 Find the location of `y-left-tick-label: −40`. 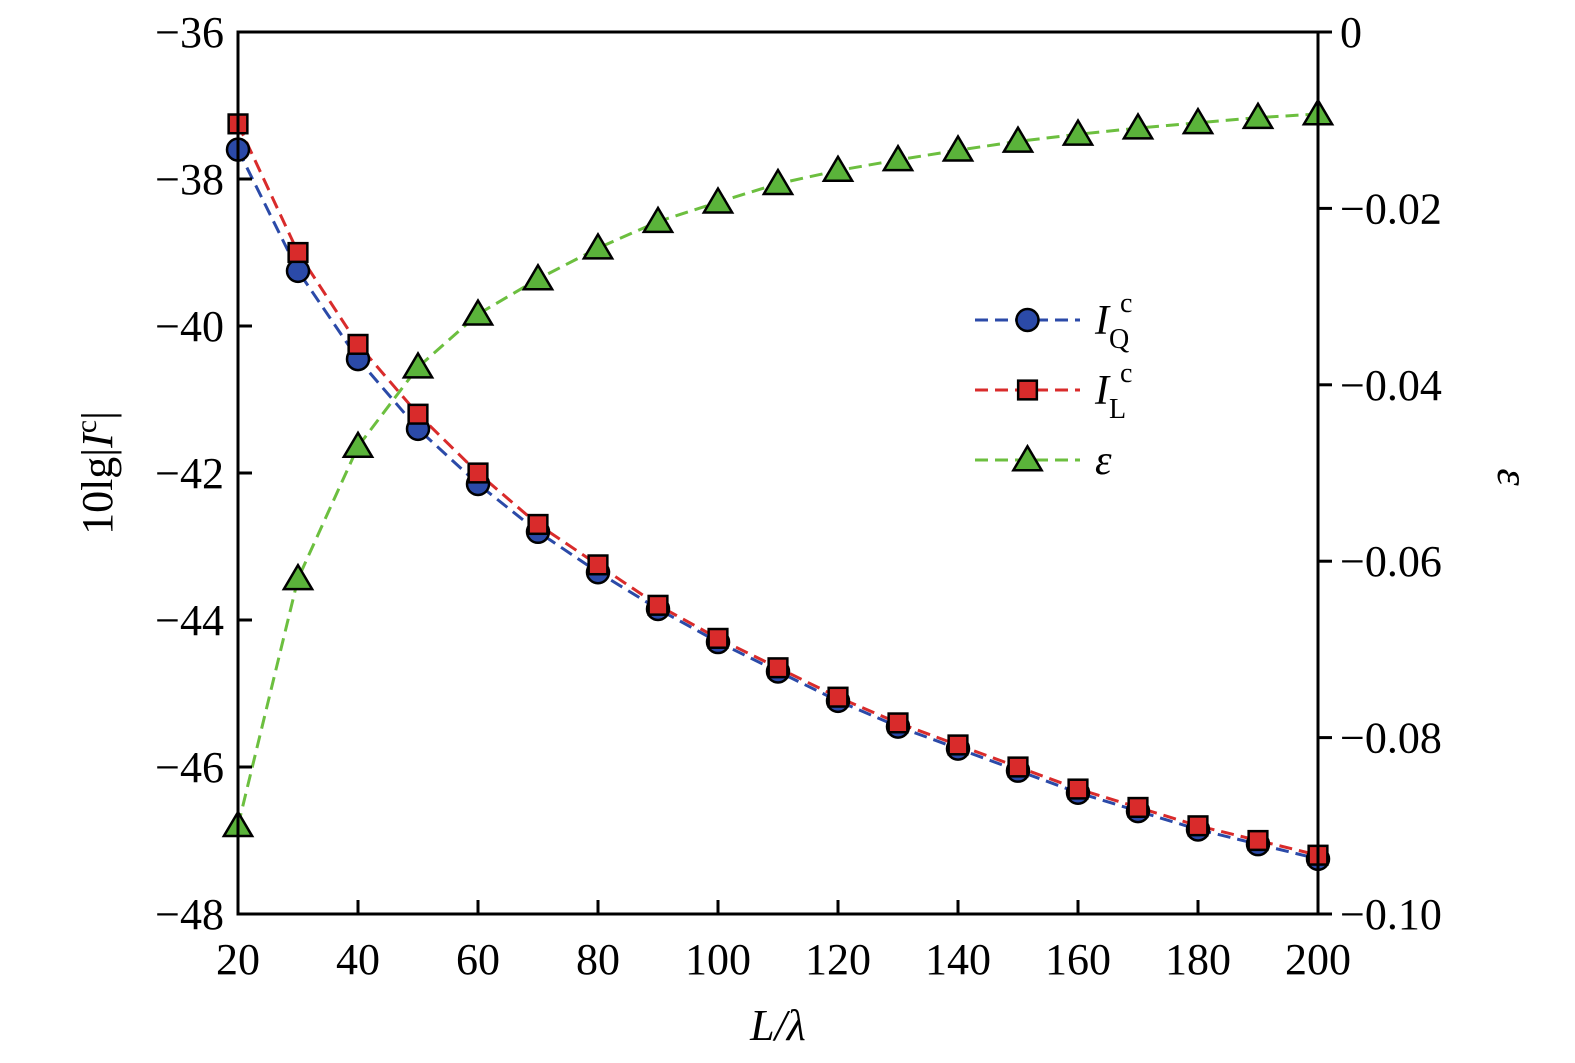

y-left-tick-label: −40 is located at coordinates (189, 326).